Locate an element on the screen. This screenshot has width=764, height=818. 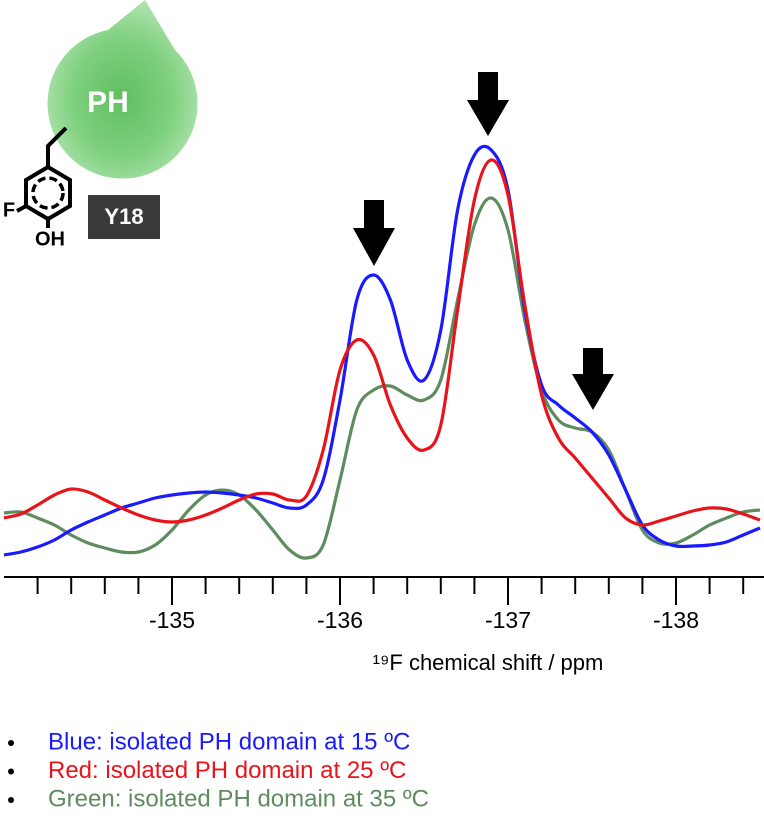
x-axis-label: ¹⁹F chemical shift / ppm is located at coordinates (488, 662).